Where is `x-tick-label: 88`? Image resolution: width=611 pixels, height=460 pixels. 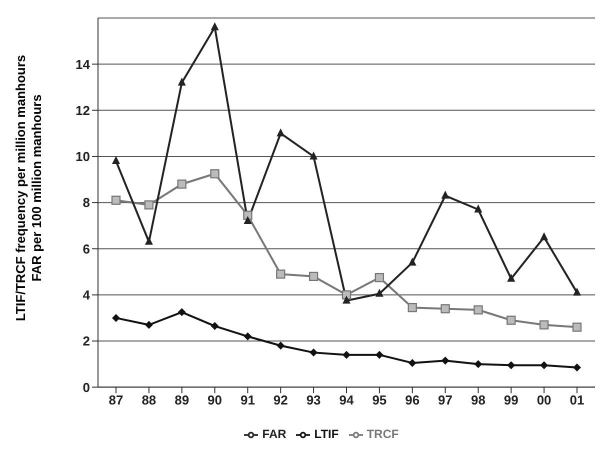
x-tick-label: 88 is located at coordinates (149, 400).